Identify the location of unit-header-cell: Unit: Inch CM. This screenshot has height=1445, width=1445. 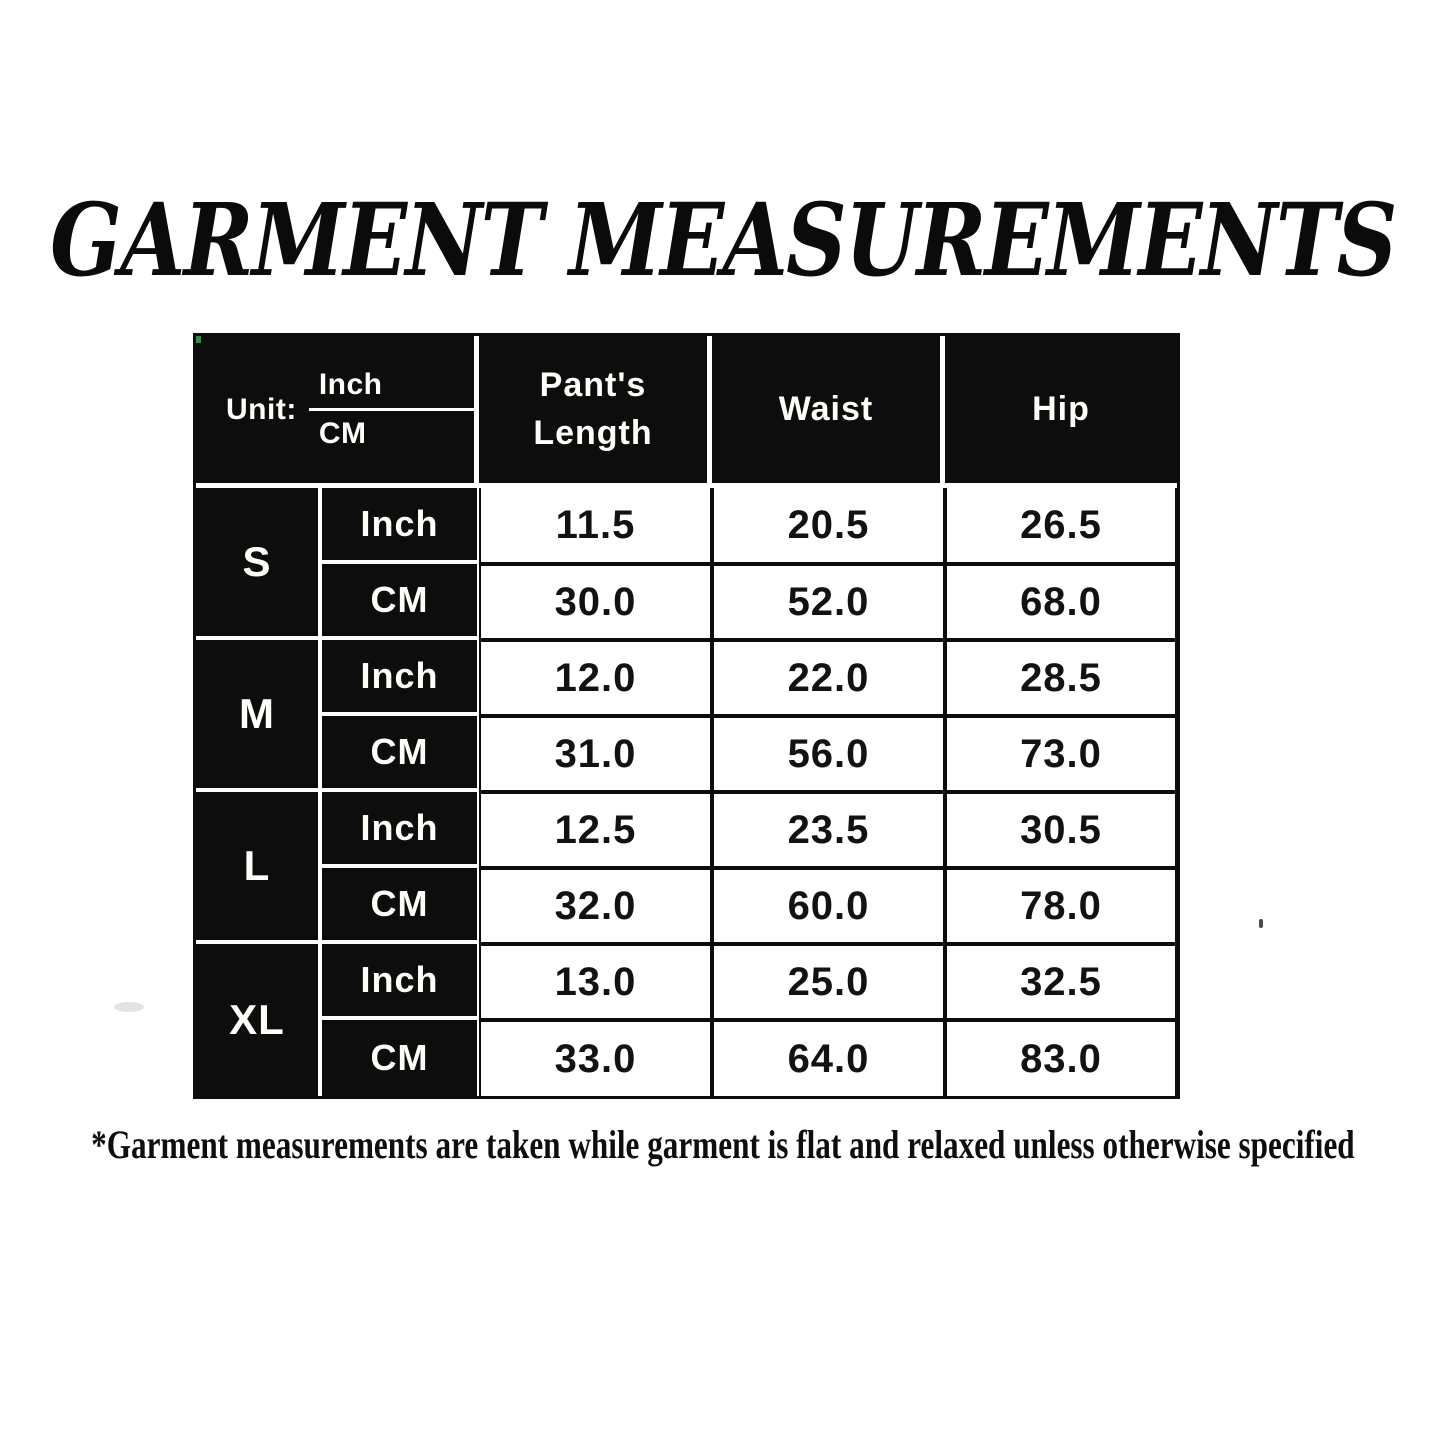
(337, 412).